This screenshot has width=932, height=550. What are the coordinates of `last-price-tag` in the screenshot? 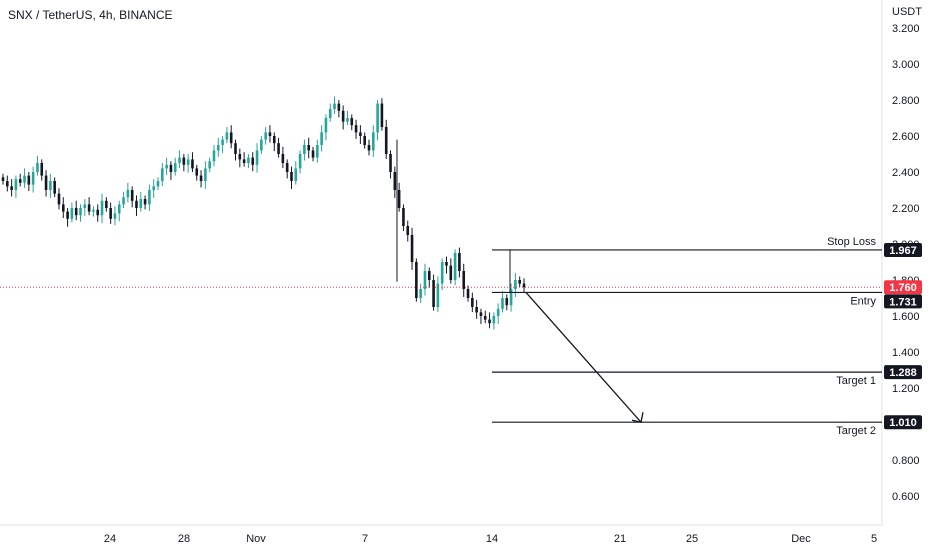 It's located at (903, 287).